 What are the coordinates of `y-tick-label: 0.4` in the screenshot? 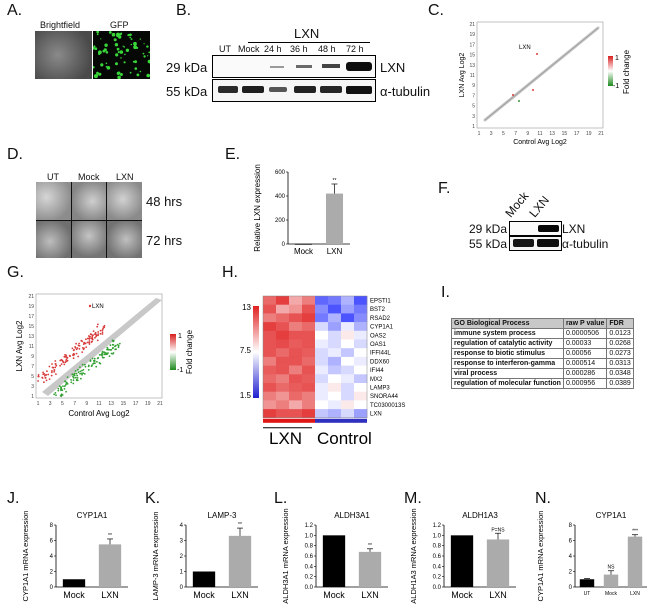 It's located at (437, 567).